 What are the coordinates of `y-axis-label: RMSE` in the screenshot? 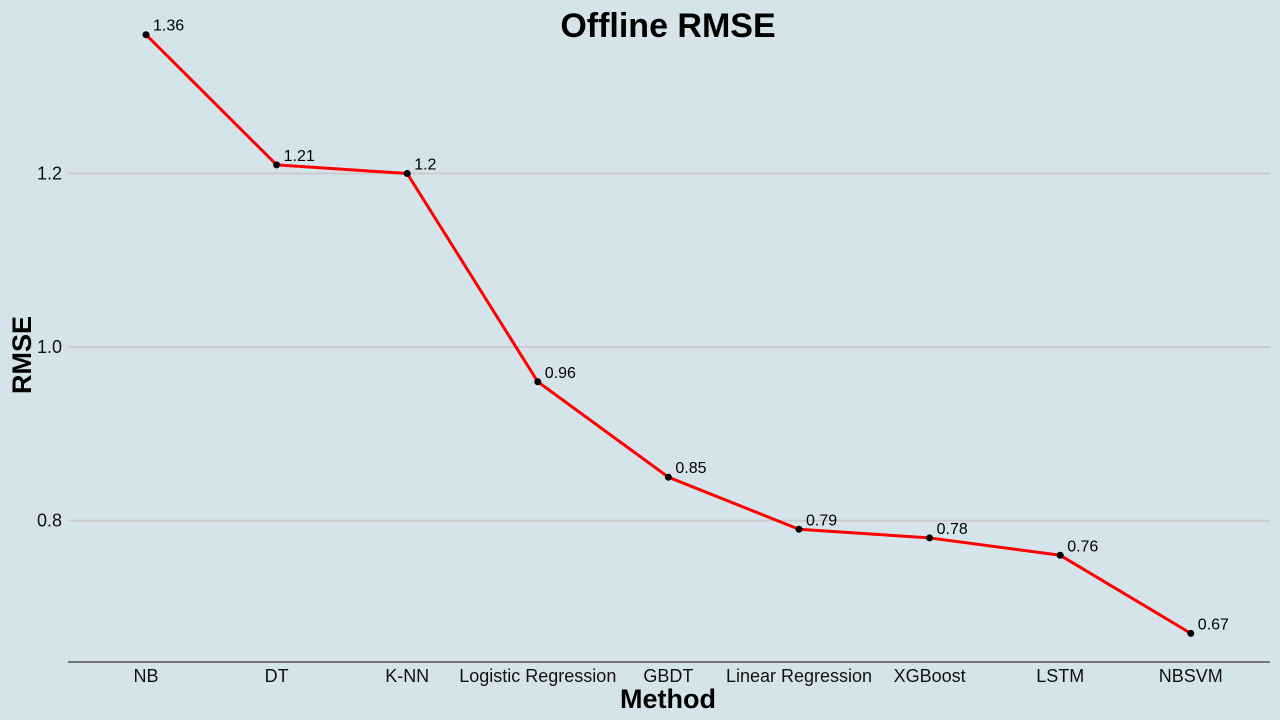 It's located at (22, 355).